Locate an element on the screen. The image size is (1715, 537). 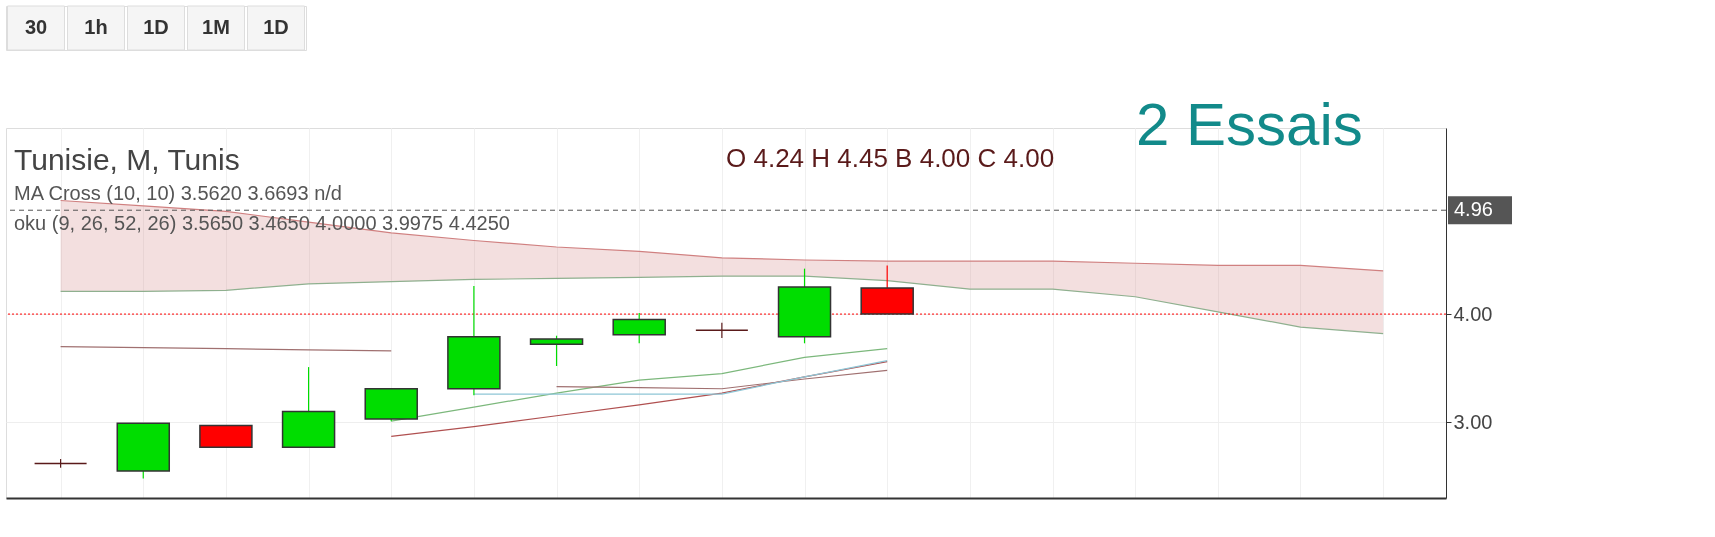
text: Tunisie, M, Tunis is located at coordinates (127, 159).